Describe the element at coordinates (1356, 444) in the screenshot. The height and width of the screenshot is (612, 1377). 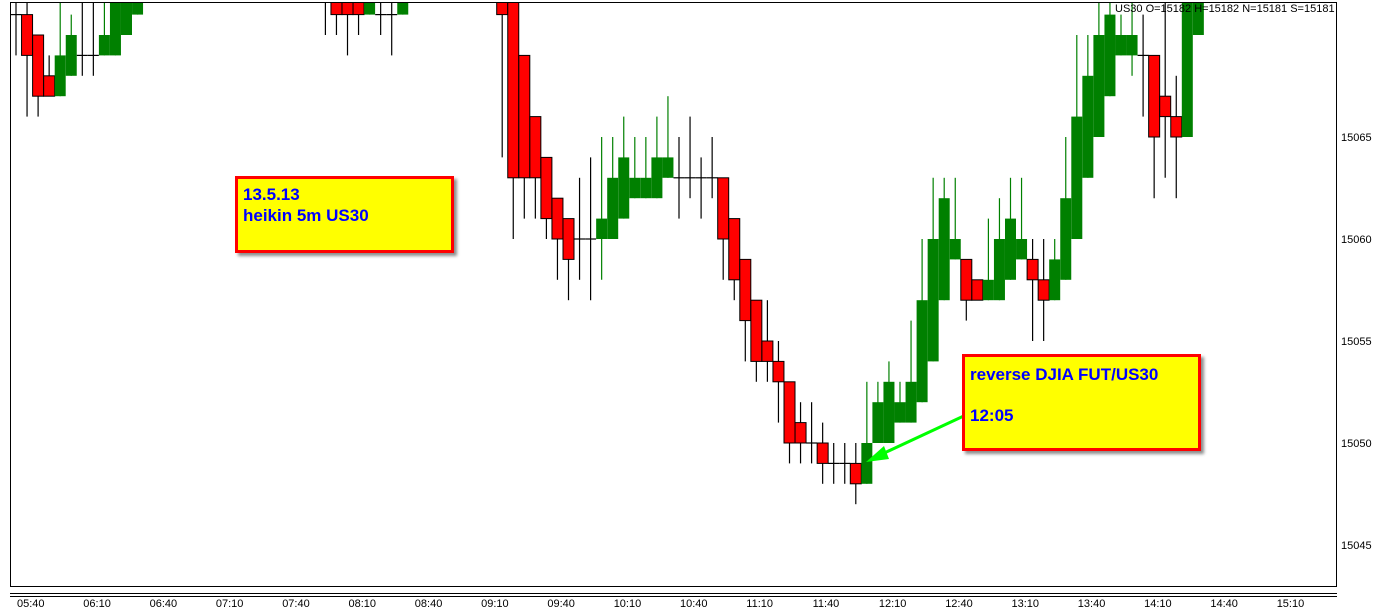
I see `y-tick-label: 15050` at that location.